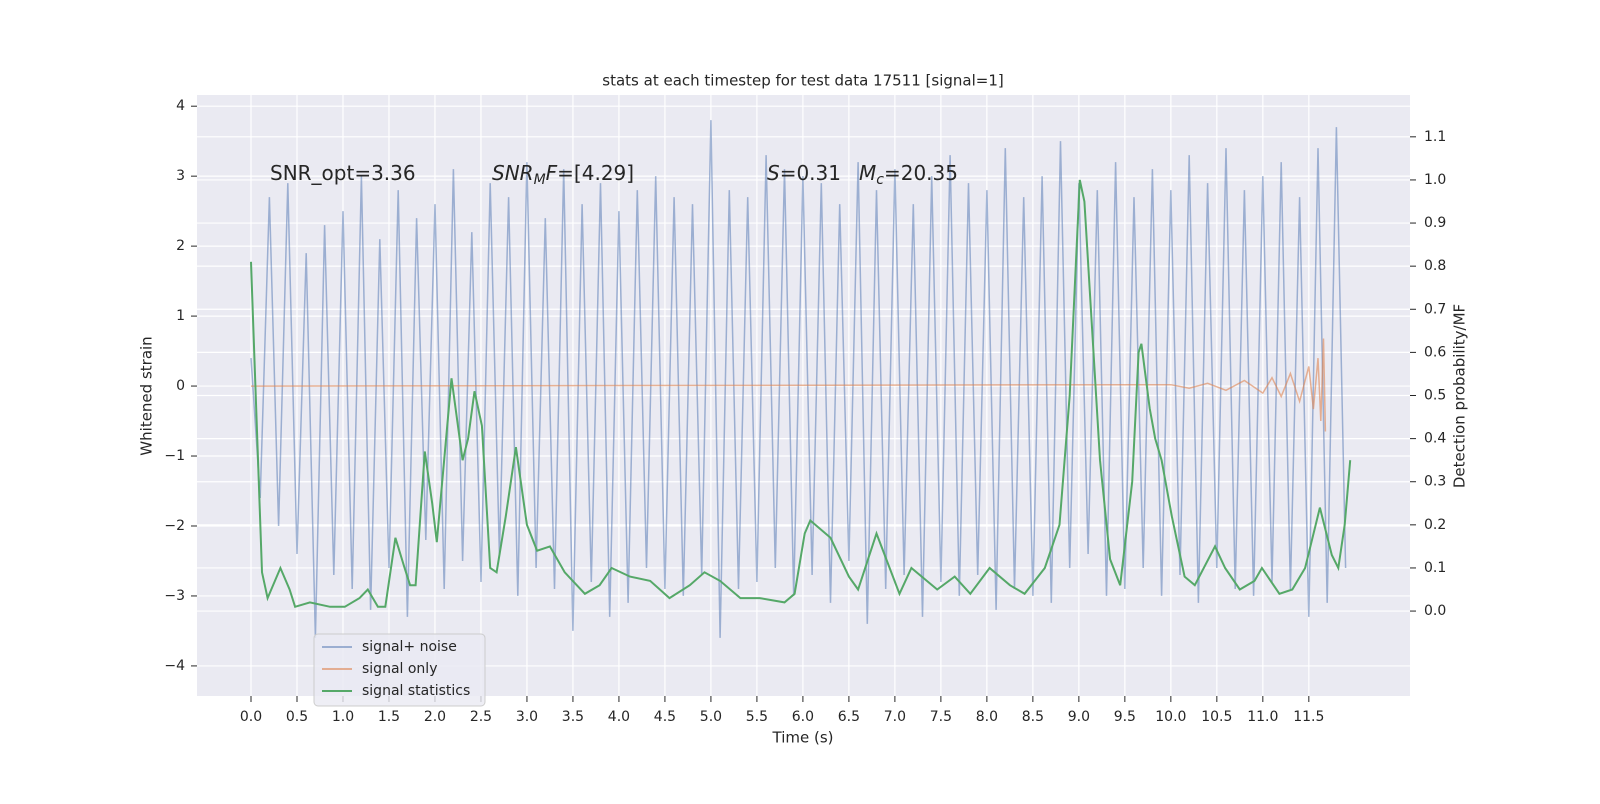 This screenshot has width=1600, height=804. Describe the element at coordinates (1308, 717) in the screenshot. I see `x-tick-label: 11.5` at that location.